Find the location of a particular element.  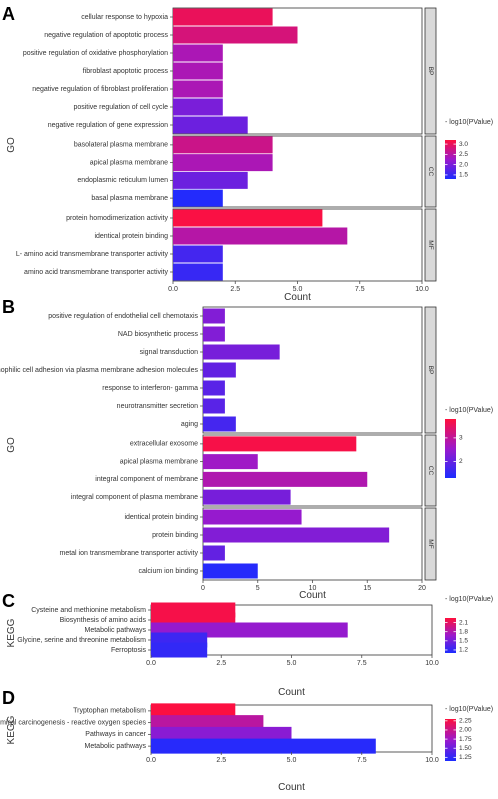

term-label: basal plasma membrane is located at coordinates (129, 198).